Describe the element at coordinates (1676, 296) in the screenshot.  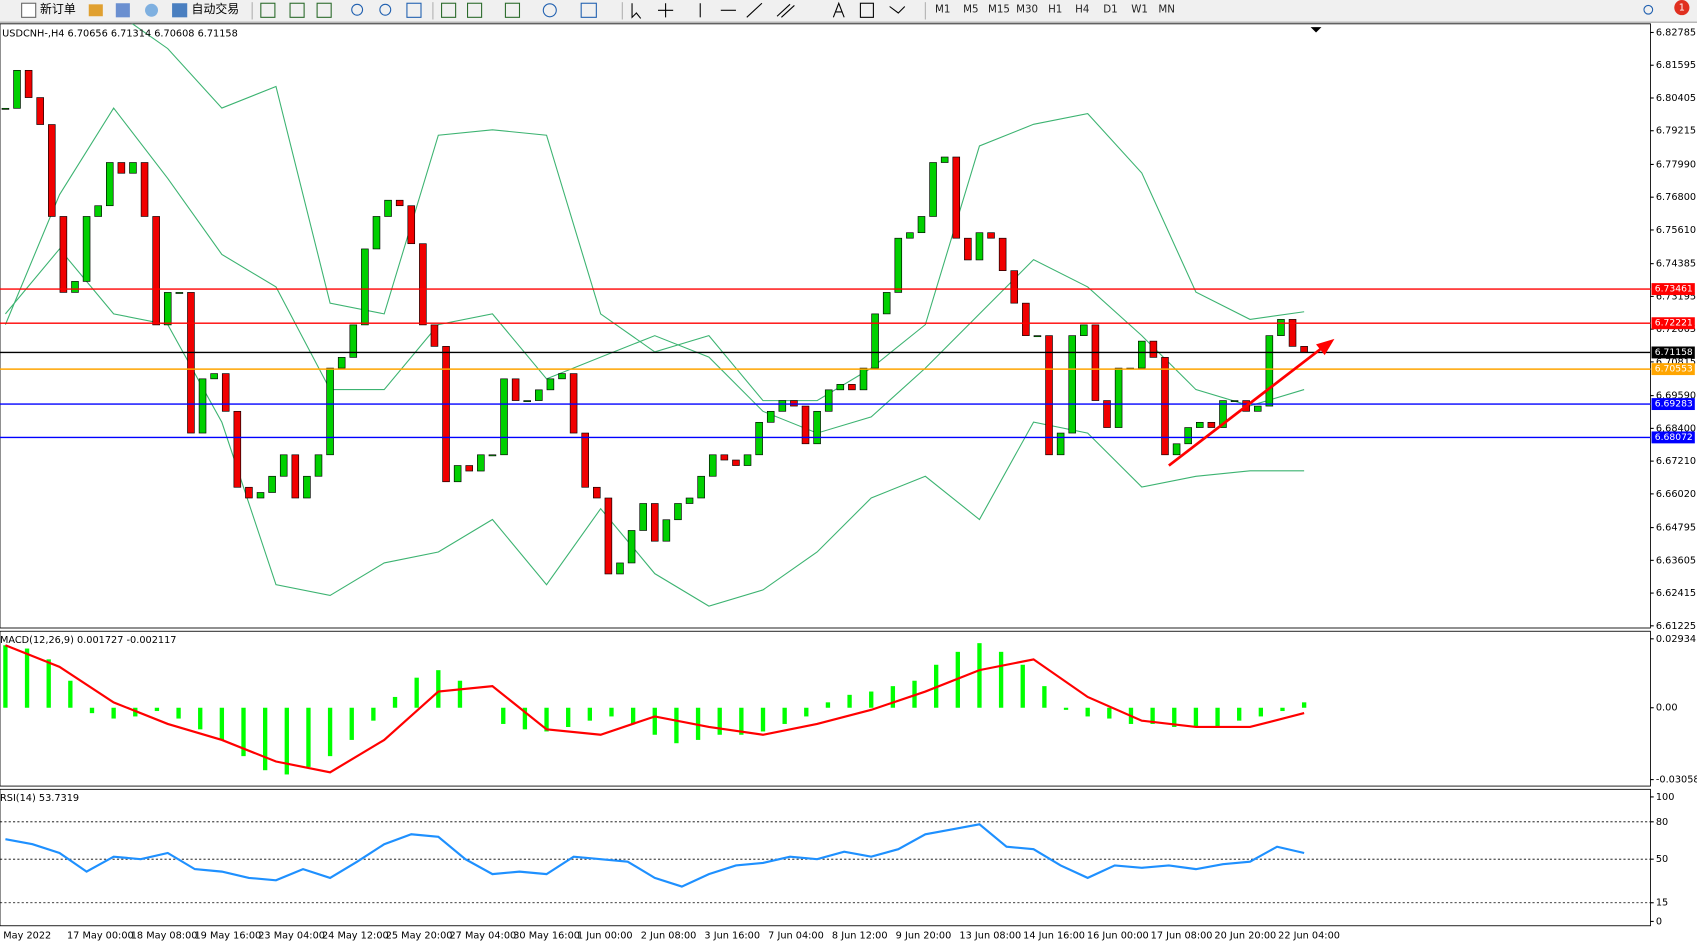
I see `y-tick-label: 6.73195` at that location.